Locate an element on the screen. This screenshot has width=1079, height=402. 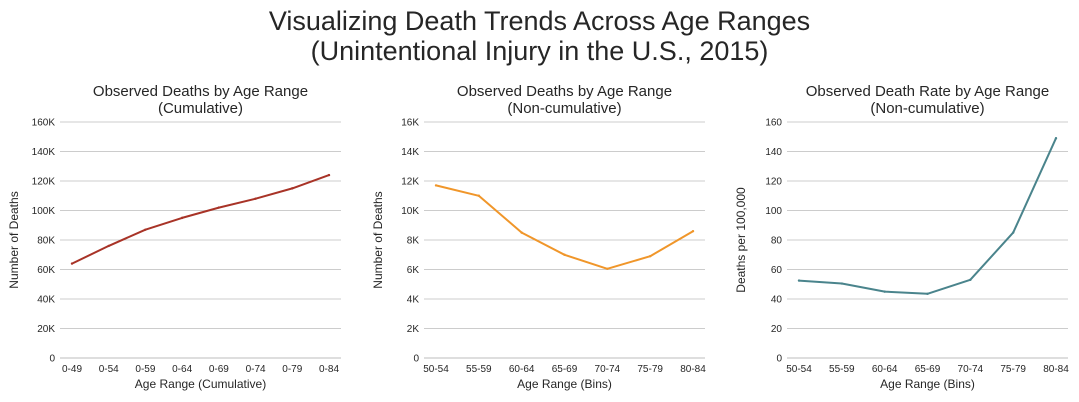
chart3-y-tick-label: 20 is located at coordinates (777, 329).